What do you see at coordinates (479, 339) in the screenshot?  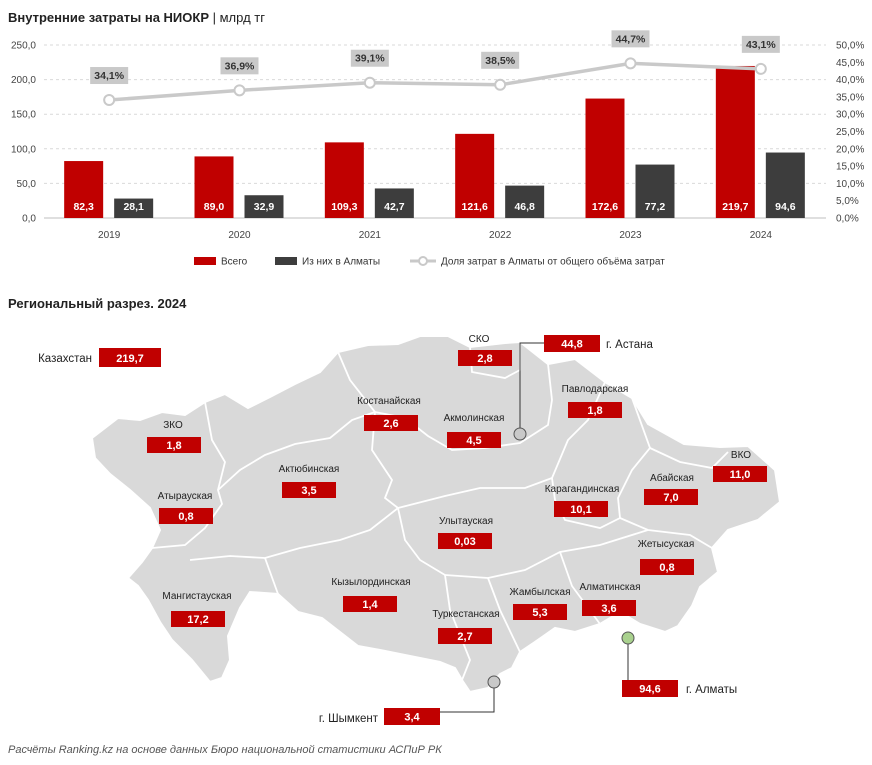 I see `region-name: СКО` at bounding box center [479, 339].